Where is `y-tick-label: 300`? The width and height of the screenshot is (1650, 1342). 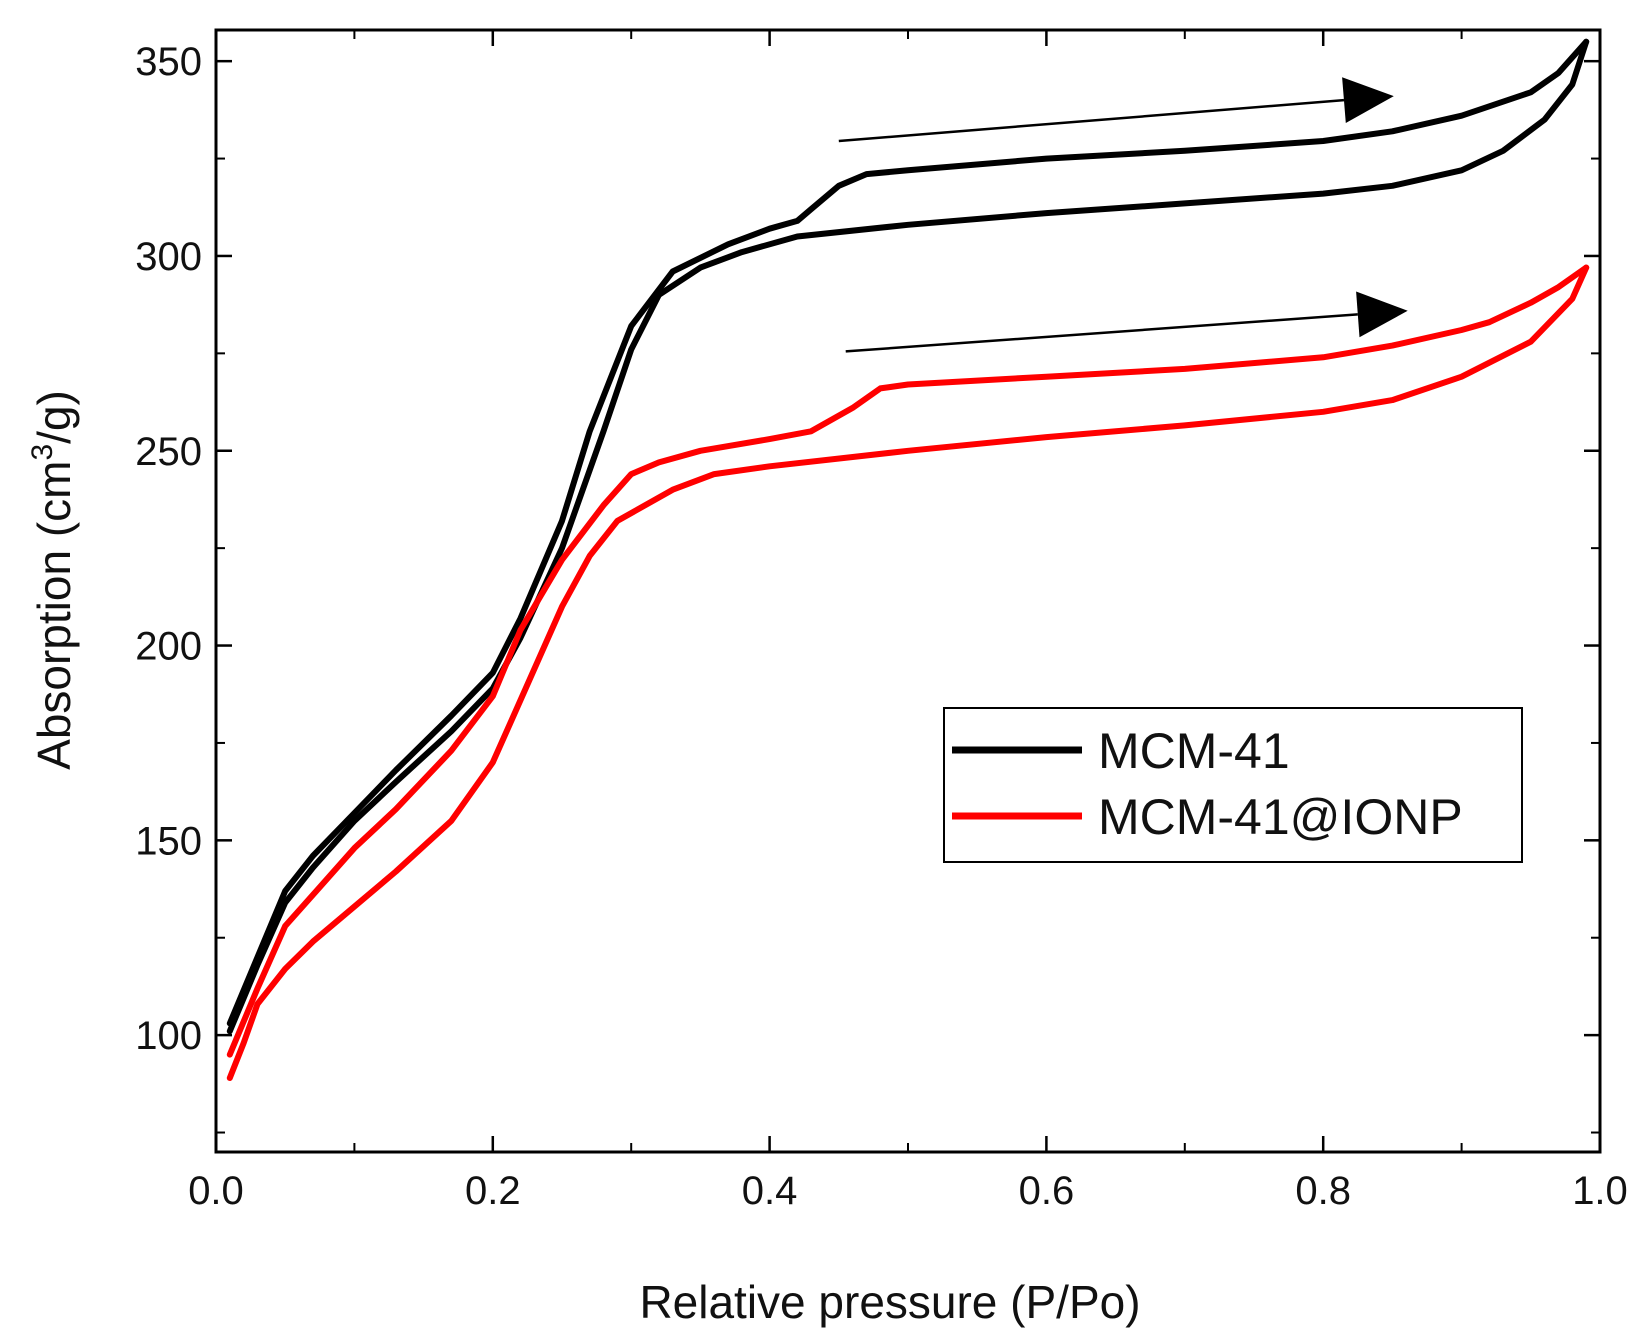 y-tick-label: 300 is located at coordinates (168, 257).